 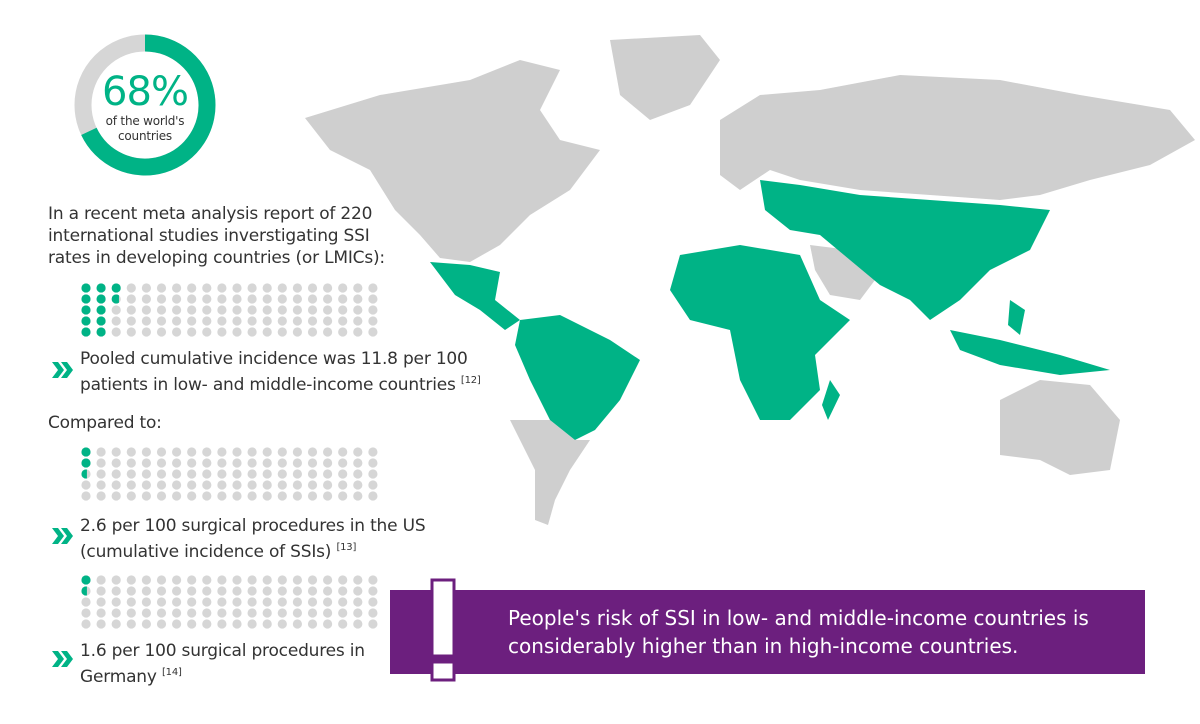 I want to click on donut-caption: countries, so click(x=145, y=136).